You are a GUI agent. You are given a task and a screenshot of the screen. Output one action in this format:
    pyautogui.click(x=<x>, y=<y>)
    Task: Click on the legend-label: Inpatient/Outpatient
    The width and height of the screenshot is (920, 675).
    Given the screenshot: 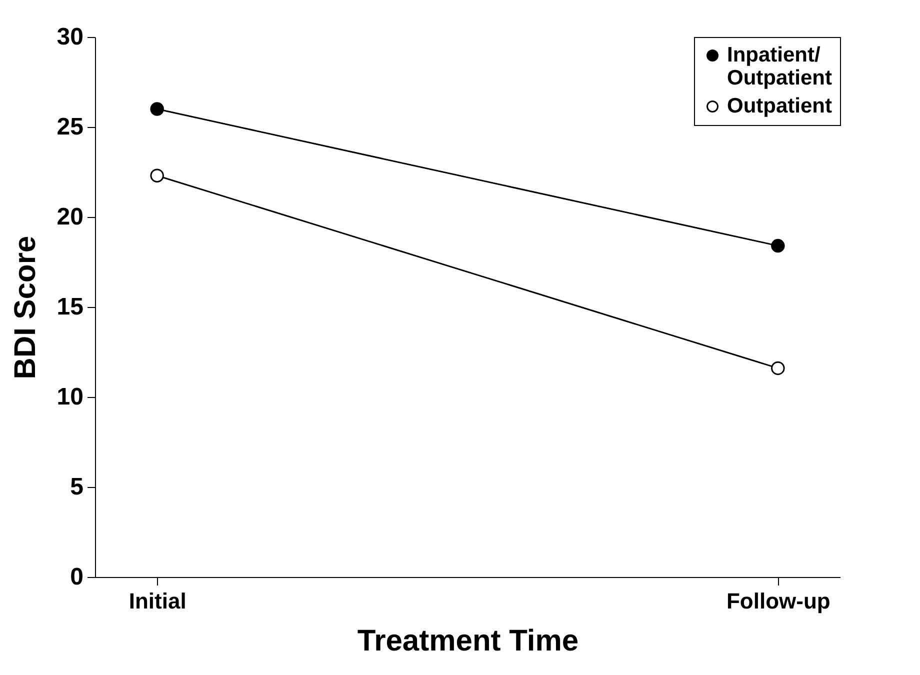 What is the action you would take?
    pyautogui.click(x=779, y=67)
    